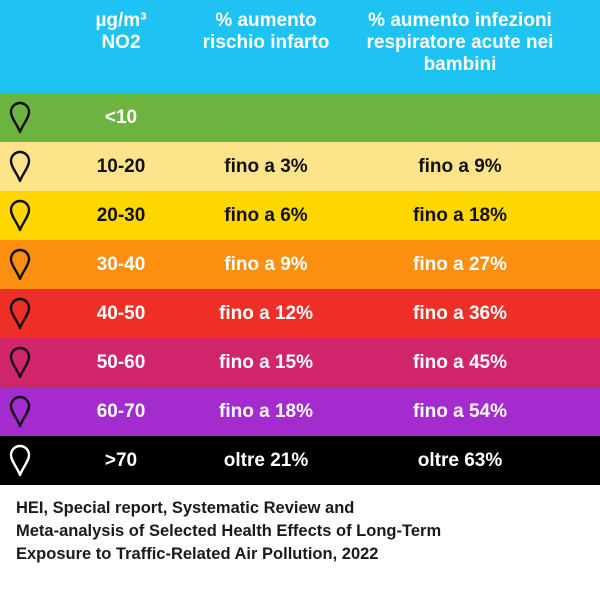 The height and width of the screenshot is (597, 600). I want to click on row-infarto-value: fino a 9%, so click(266, 264).